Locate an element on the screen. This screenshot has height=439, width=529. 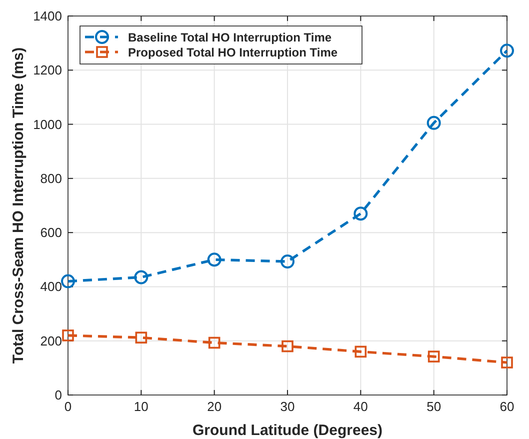
x-tick-label: 30 is located at coordinates (287, 406).